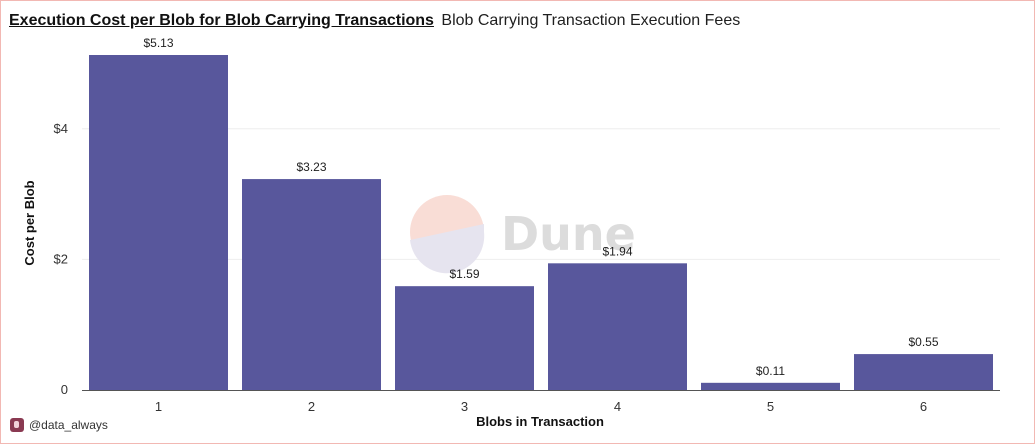 This screenshot has width=1035, height=444. What do you see at coordinates (158, 406) in the screenshot?
I see `x-tick-label: 1` at bounding box center [158, 406].